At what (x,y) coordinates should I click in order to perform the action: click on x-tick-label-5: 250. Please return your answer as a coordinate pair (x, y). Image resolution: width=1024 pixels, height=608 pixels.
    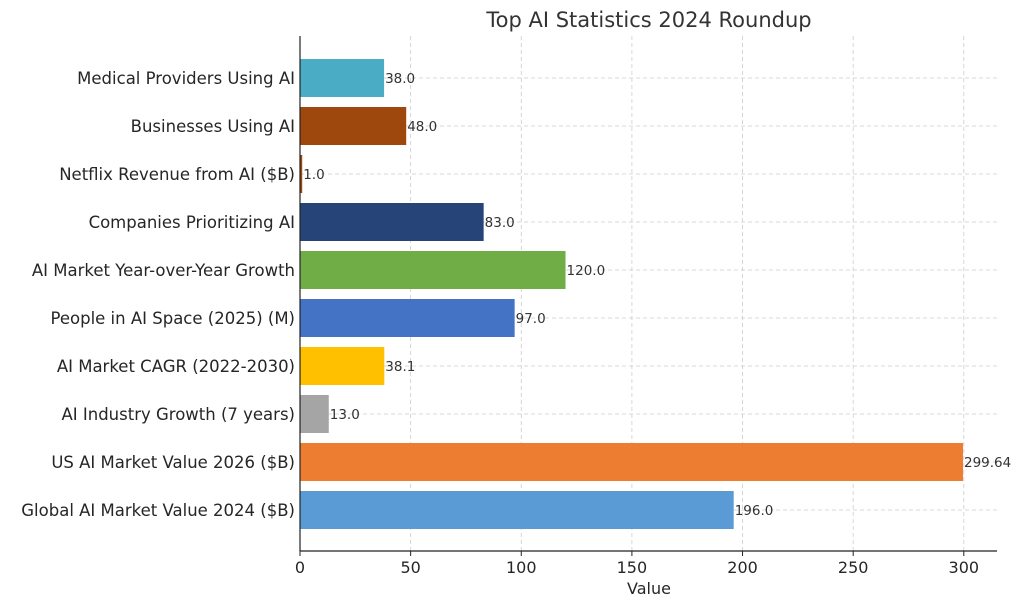
    Looking at the image, I should click on (853, 567).